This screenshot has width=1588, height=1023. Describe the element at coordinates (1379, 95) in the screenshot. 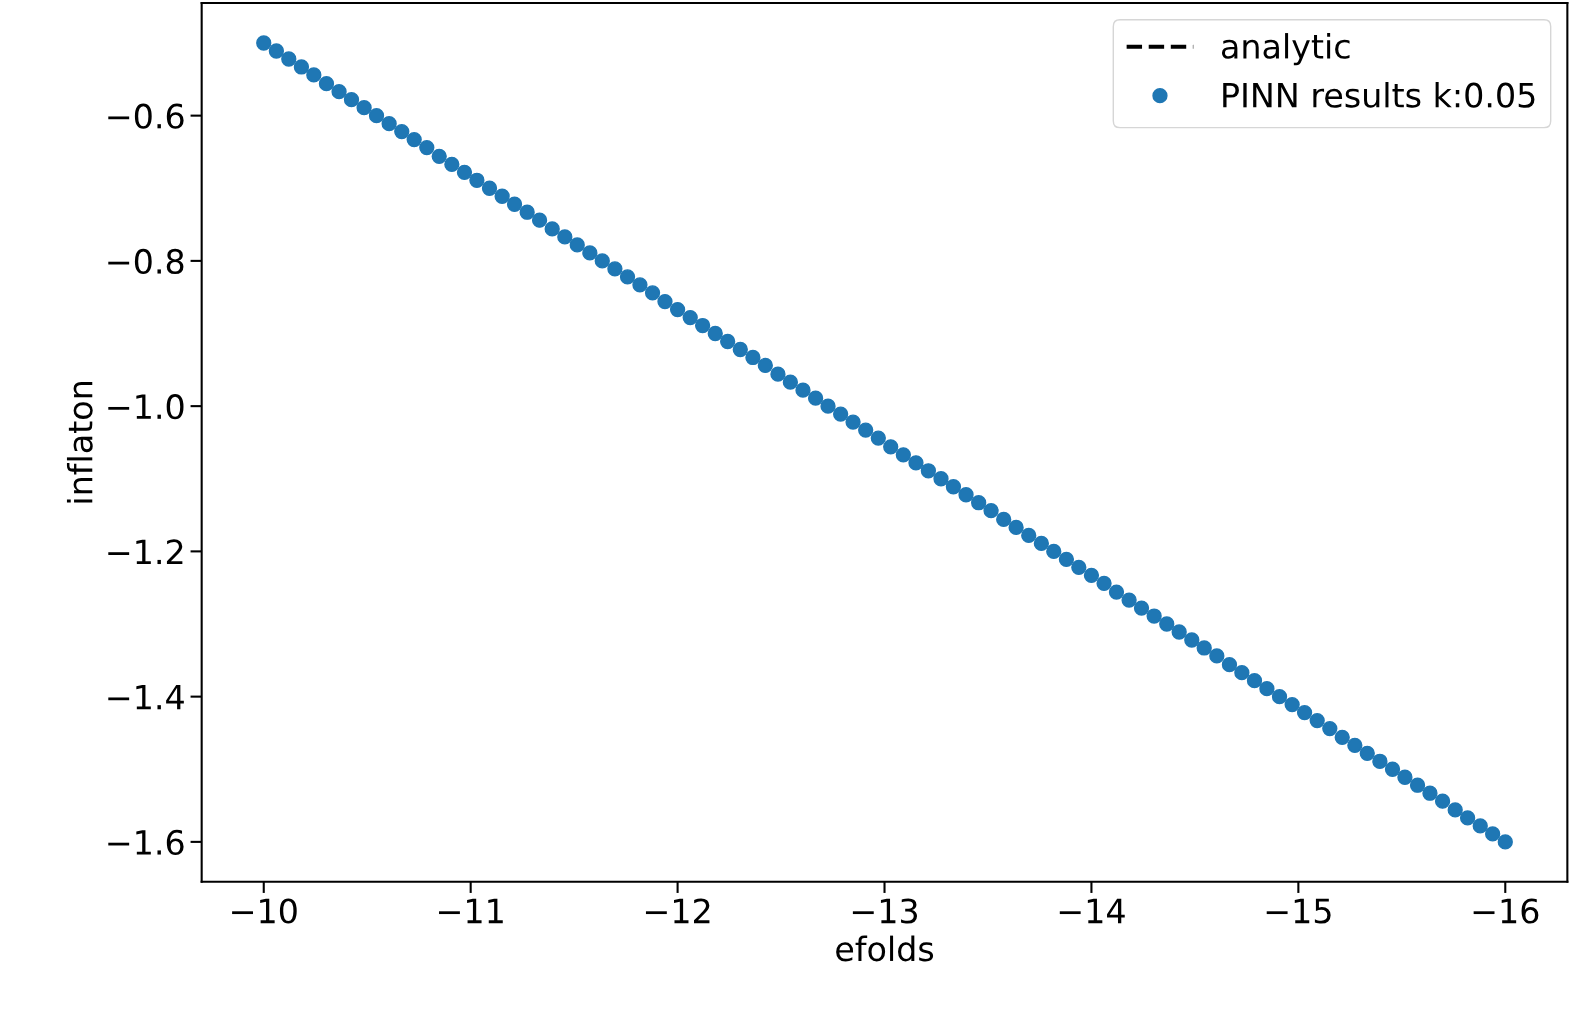

I see `legend-label: PINN results k:0.05` at that location.